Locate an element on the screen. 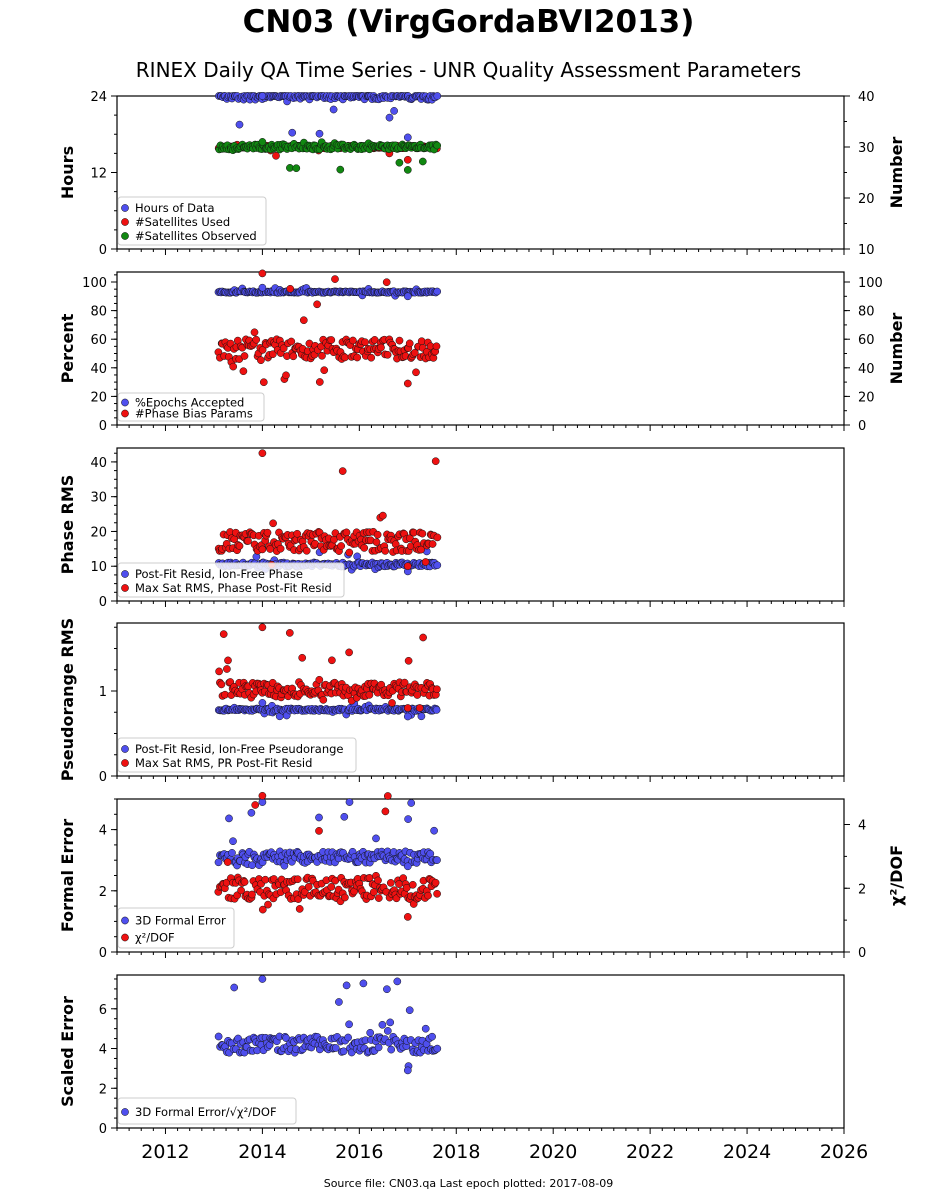 This screenshot has height=1200, width=937. legend-box is located at coordinates (231, 580).